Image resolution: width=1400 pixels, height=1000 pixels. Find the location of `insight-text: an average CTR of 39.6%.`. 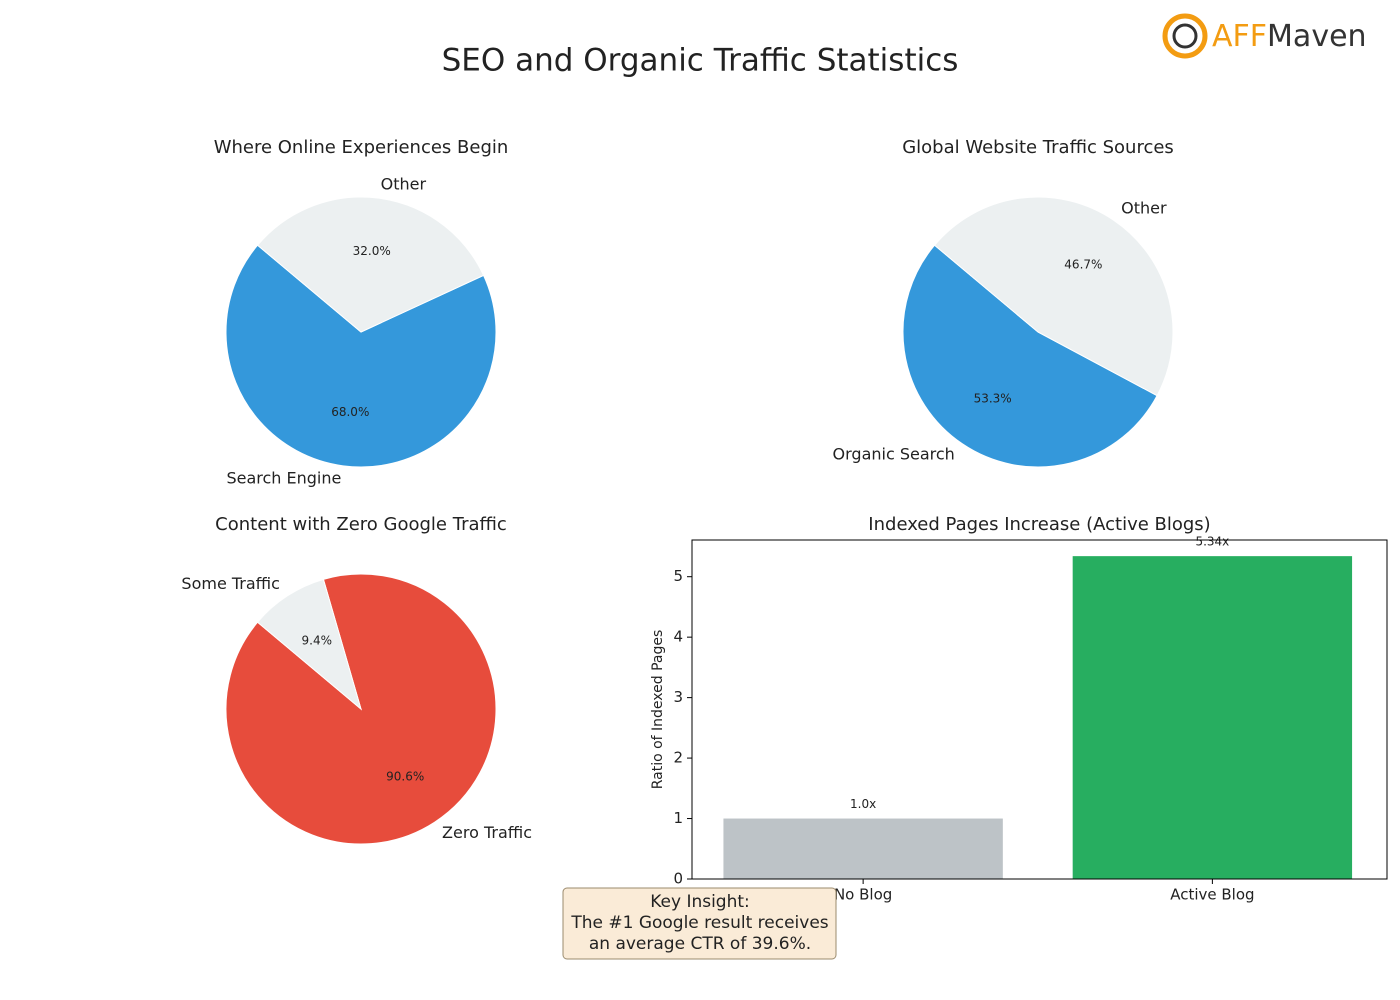

insight-text: an average CTR of 39.6%. is located at coordinates (700, 944).